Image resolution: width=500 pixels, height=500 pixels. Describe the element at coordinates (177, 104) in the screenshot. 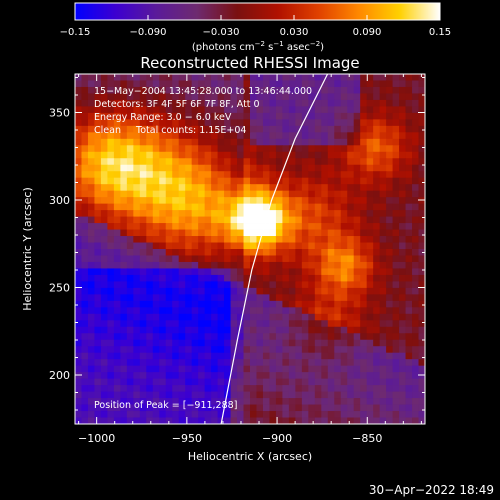

I see `annotation-line-detectors: Detectors: 3F 4F 5F 6F 7F 8F, Att 0` at that location.